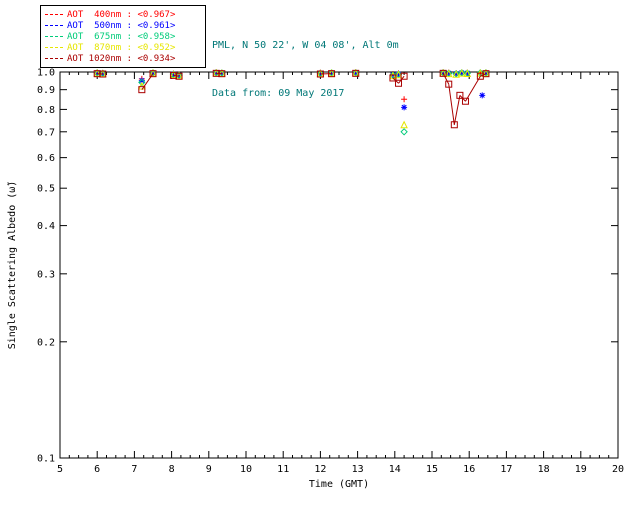 The width and height of the screenshot is (640, 512). Describe the element at coordinates (46, 189) in the screenshot. I see `y-tick-label: 0.5` at that location.